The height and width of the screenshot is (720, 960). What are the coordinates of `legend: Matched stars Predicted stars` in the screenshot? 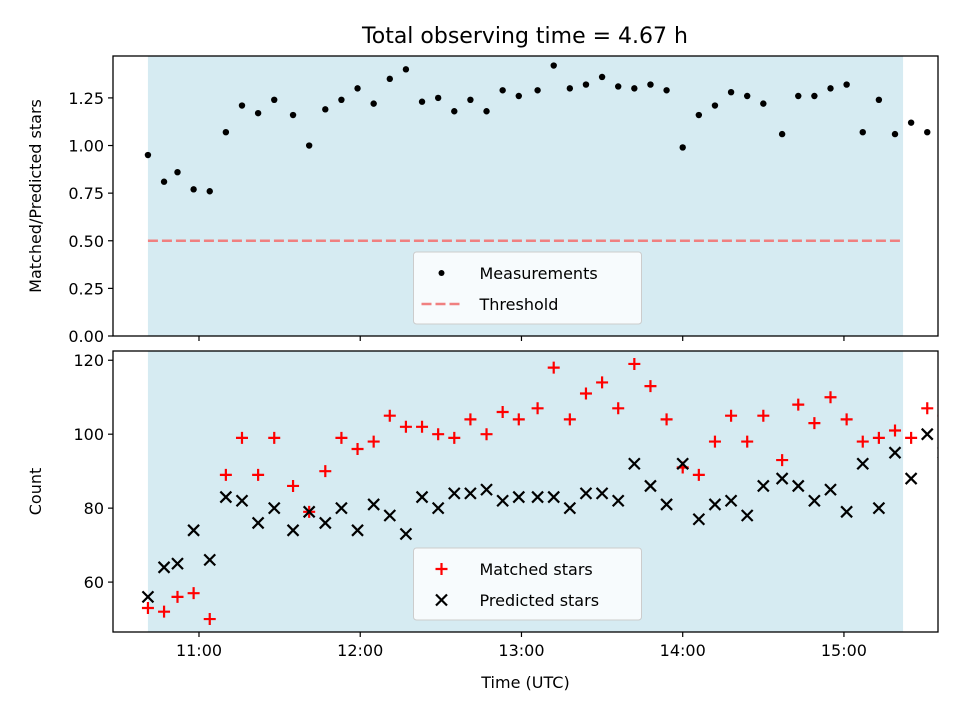 It's located at (527, 584).